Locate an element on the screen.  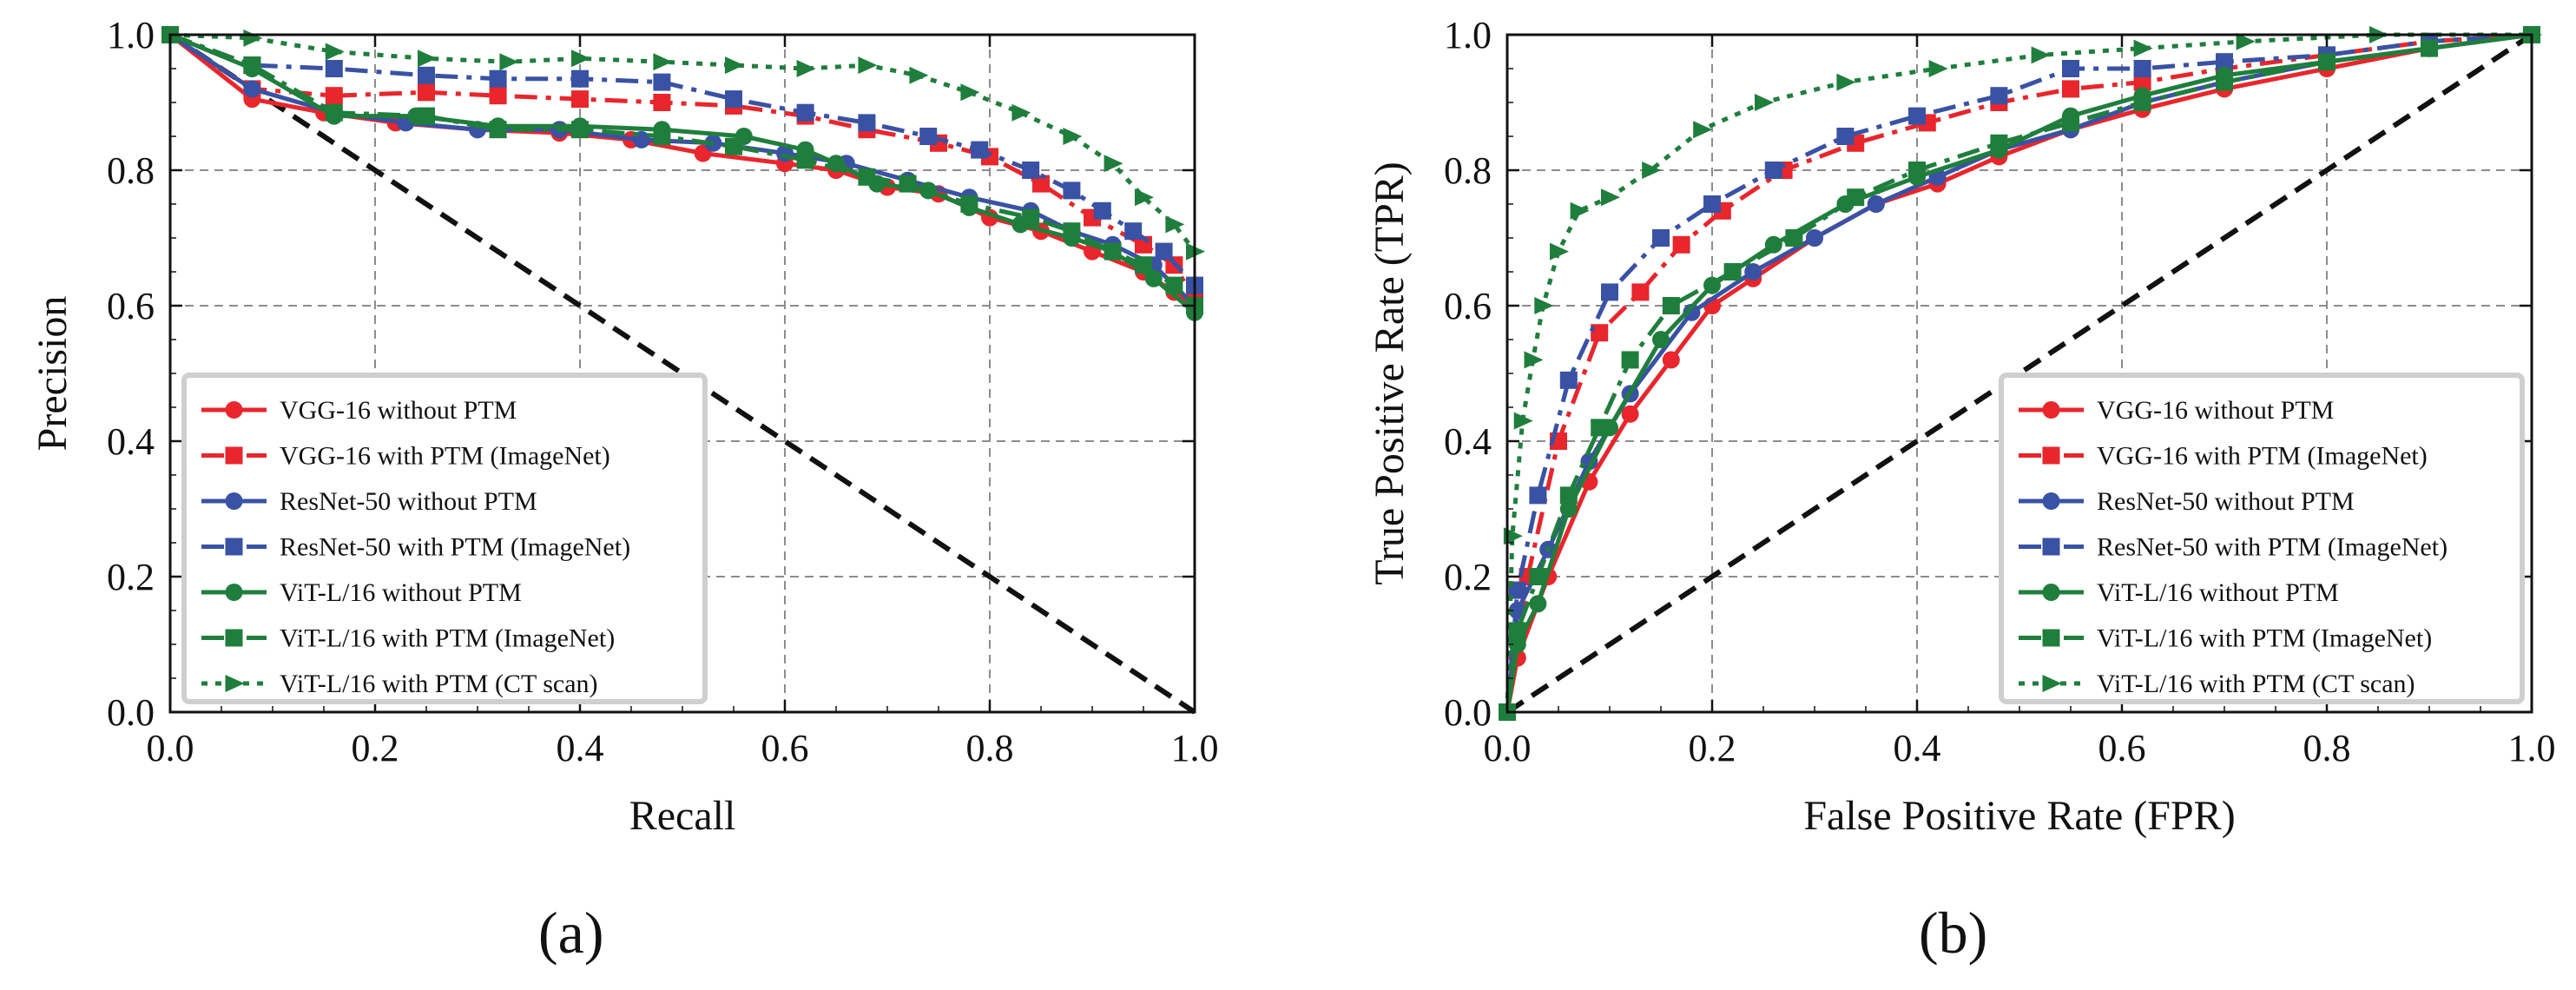
legend-label-3: ResNet-50 with PTM (ImageNet) is located at coordinates (2272, 548).